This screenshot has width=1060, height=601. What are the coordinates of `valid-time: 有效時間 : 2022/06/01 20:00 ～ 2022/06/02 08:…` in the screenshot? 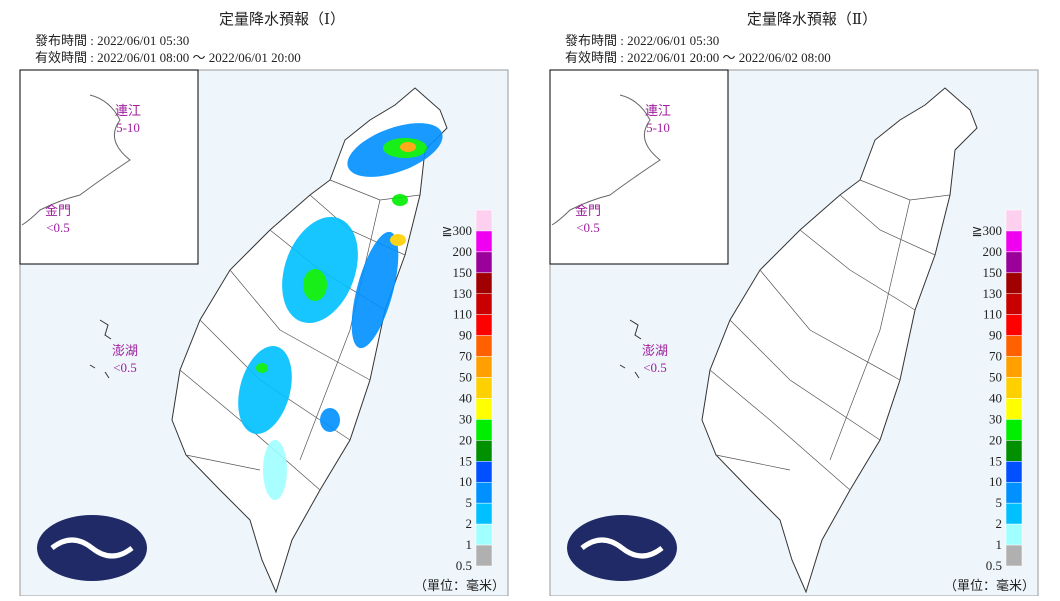 It's located at (698, 57).